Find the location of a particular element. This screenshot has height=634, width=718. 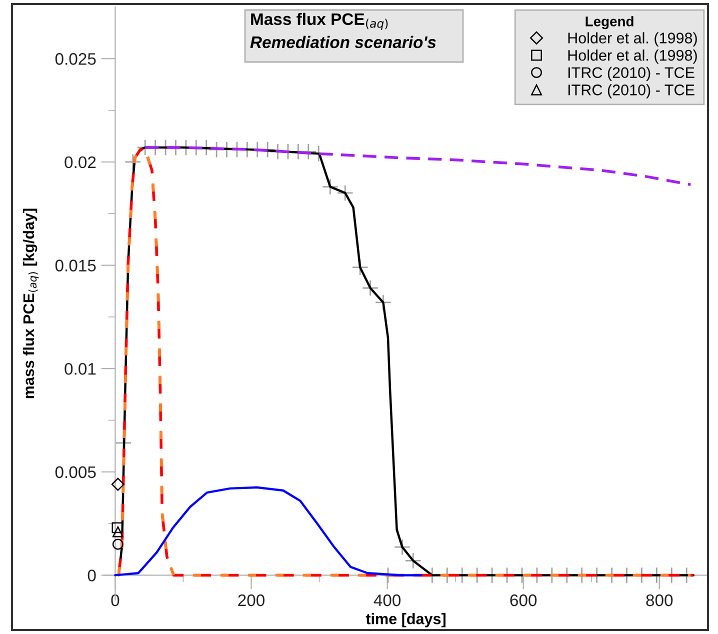

y-tick-label: 0.025 is located at coordinates (75, 59).